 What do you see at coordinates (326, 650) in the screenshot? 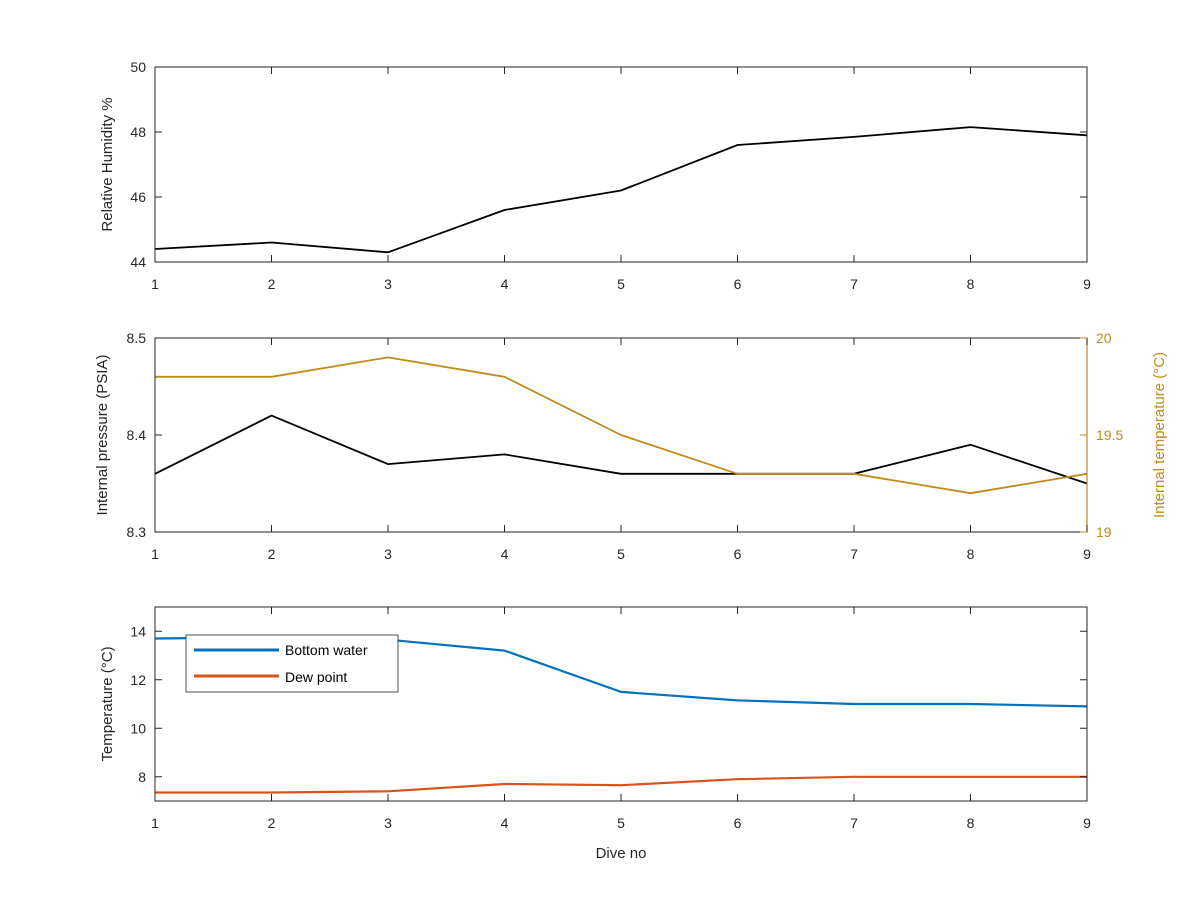
I see `legend-label-bottom-water: Bottom water` at bounding box center [326, 650].